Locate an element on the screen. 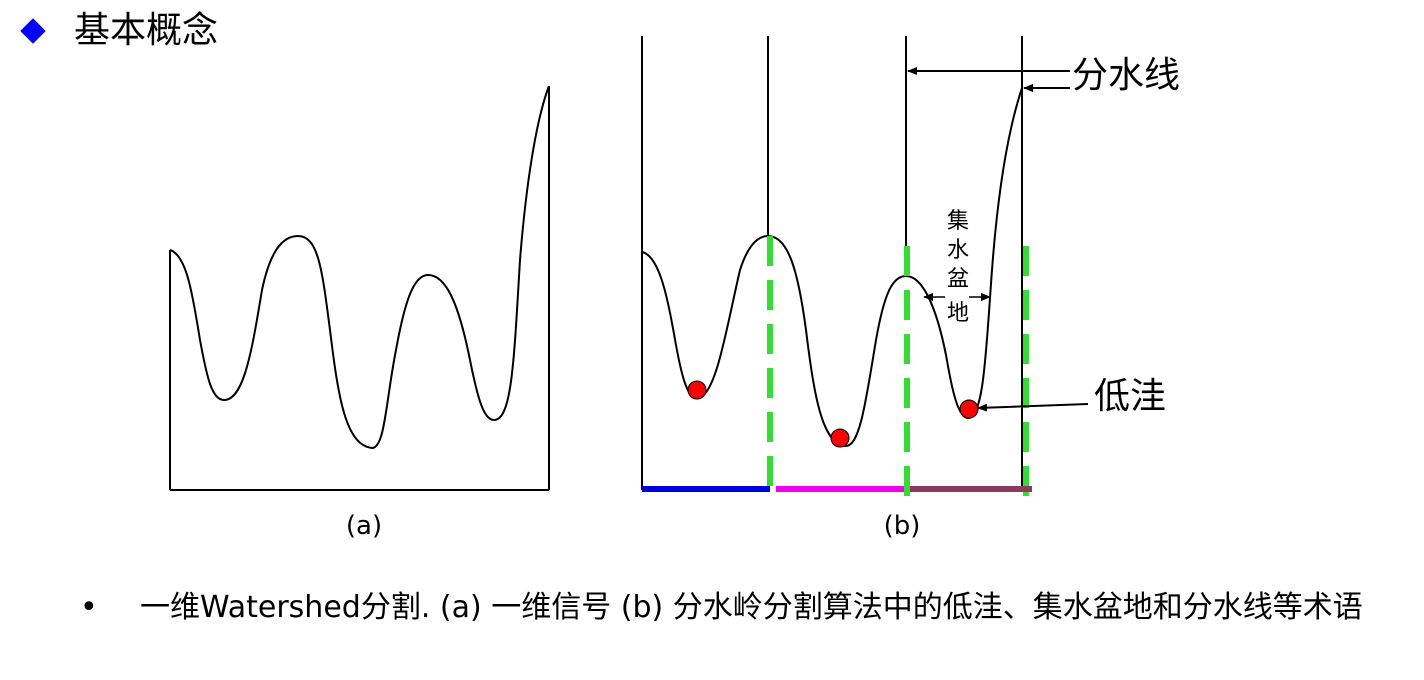 The height and width of the screenshot is (680, 1424). figure-a-signal-curve is located at coordinates (359, 267).